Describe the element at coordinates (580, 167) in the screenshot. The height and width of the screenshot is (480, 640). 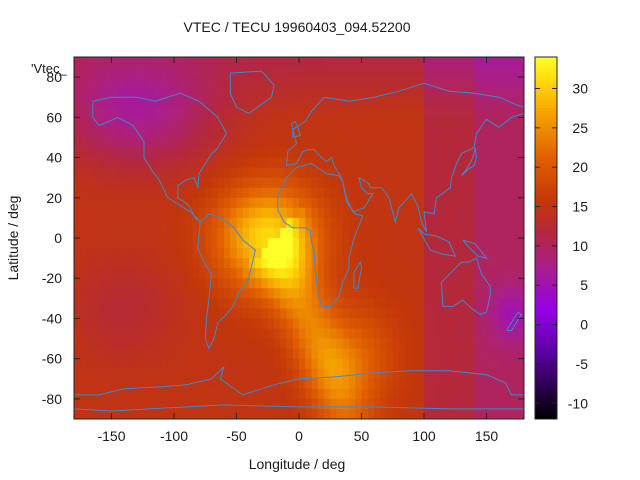
I see `colorbar-tick-label: 20` at that location.